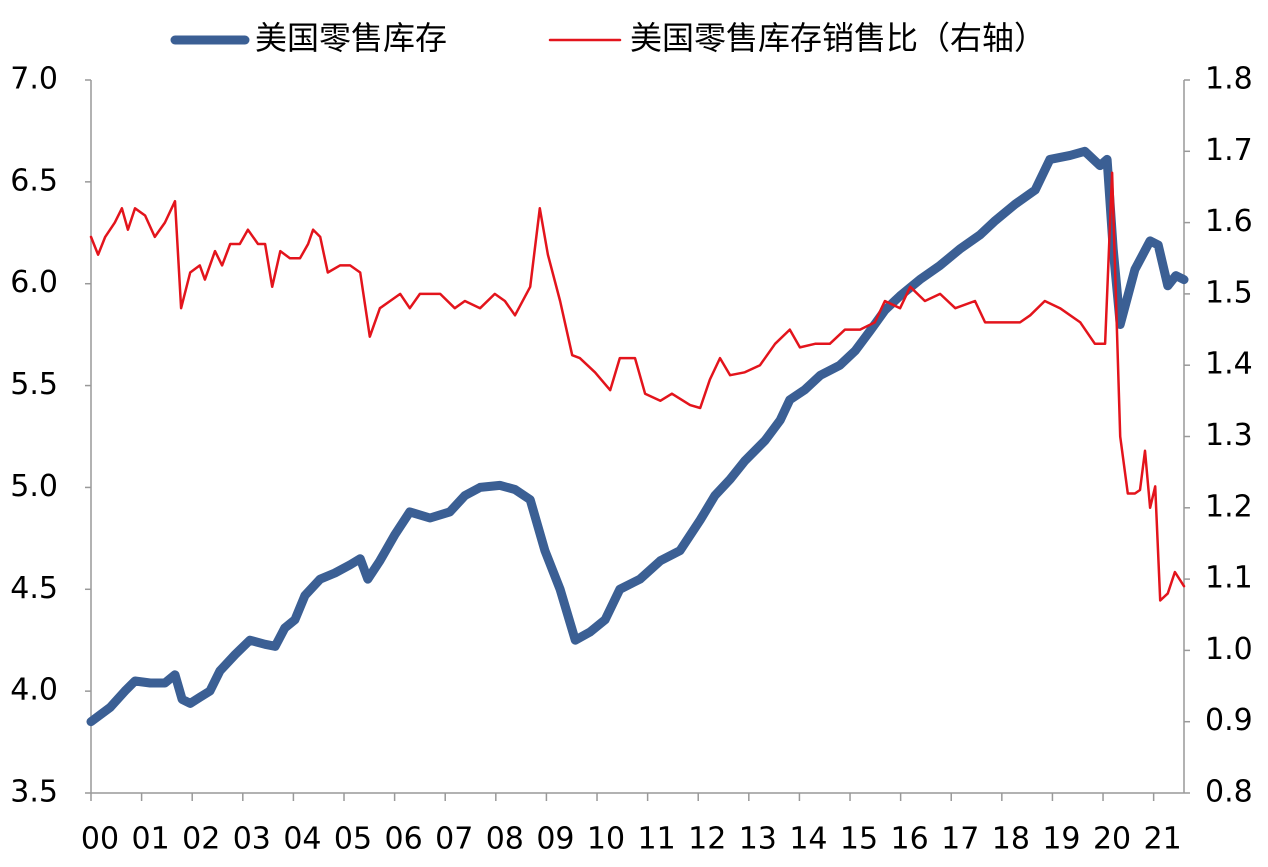 The height and width of the screenshot is (867, 1268). I want to click on y-tick-label: 5.0, so click(34, 486).